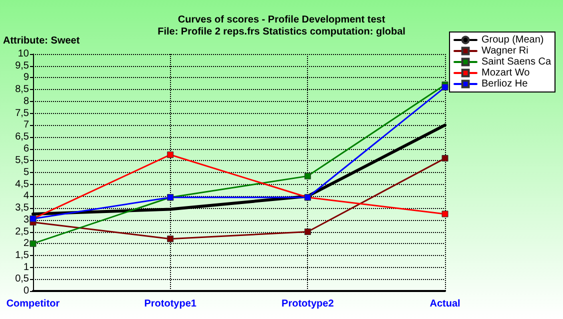 The image size is (563, 319). What do you see at coordinates (26, 267) in the screenshot?
I see `y-tick-label: 1` at bounding box center [26, 267].